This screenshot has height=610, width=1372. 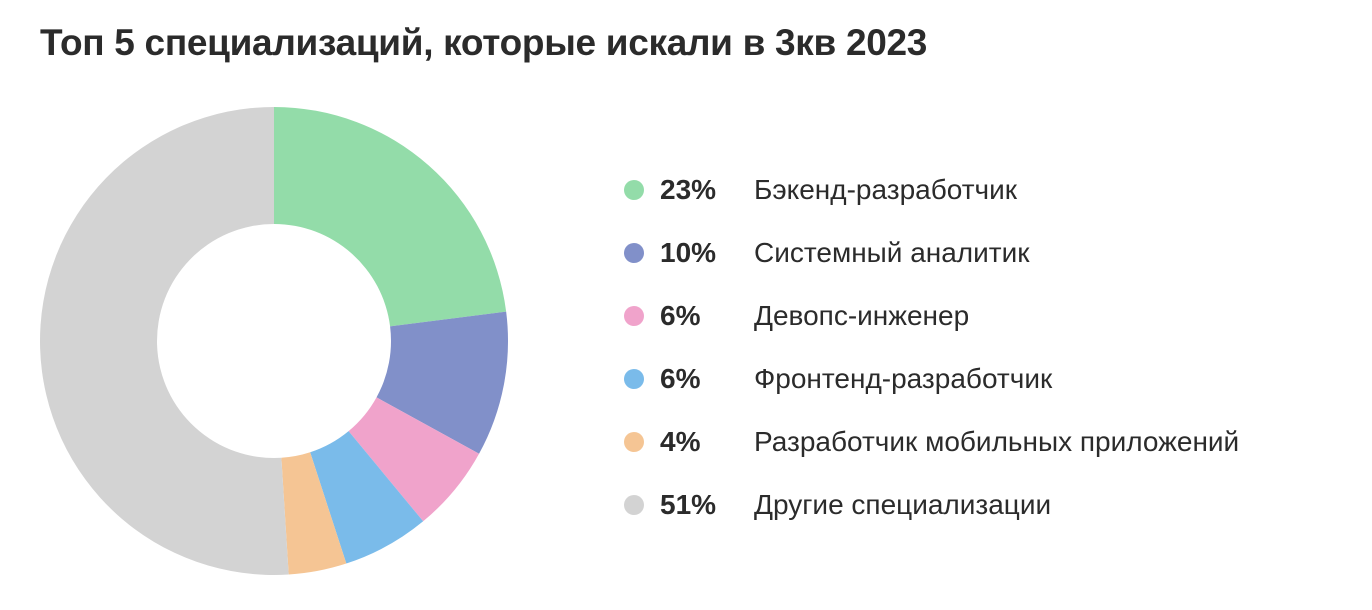 I want to click on legend-item-4: 4% Разработчик мобильных приложений, so click(x=931, y=441).